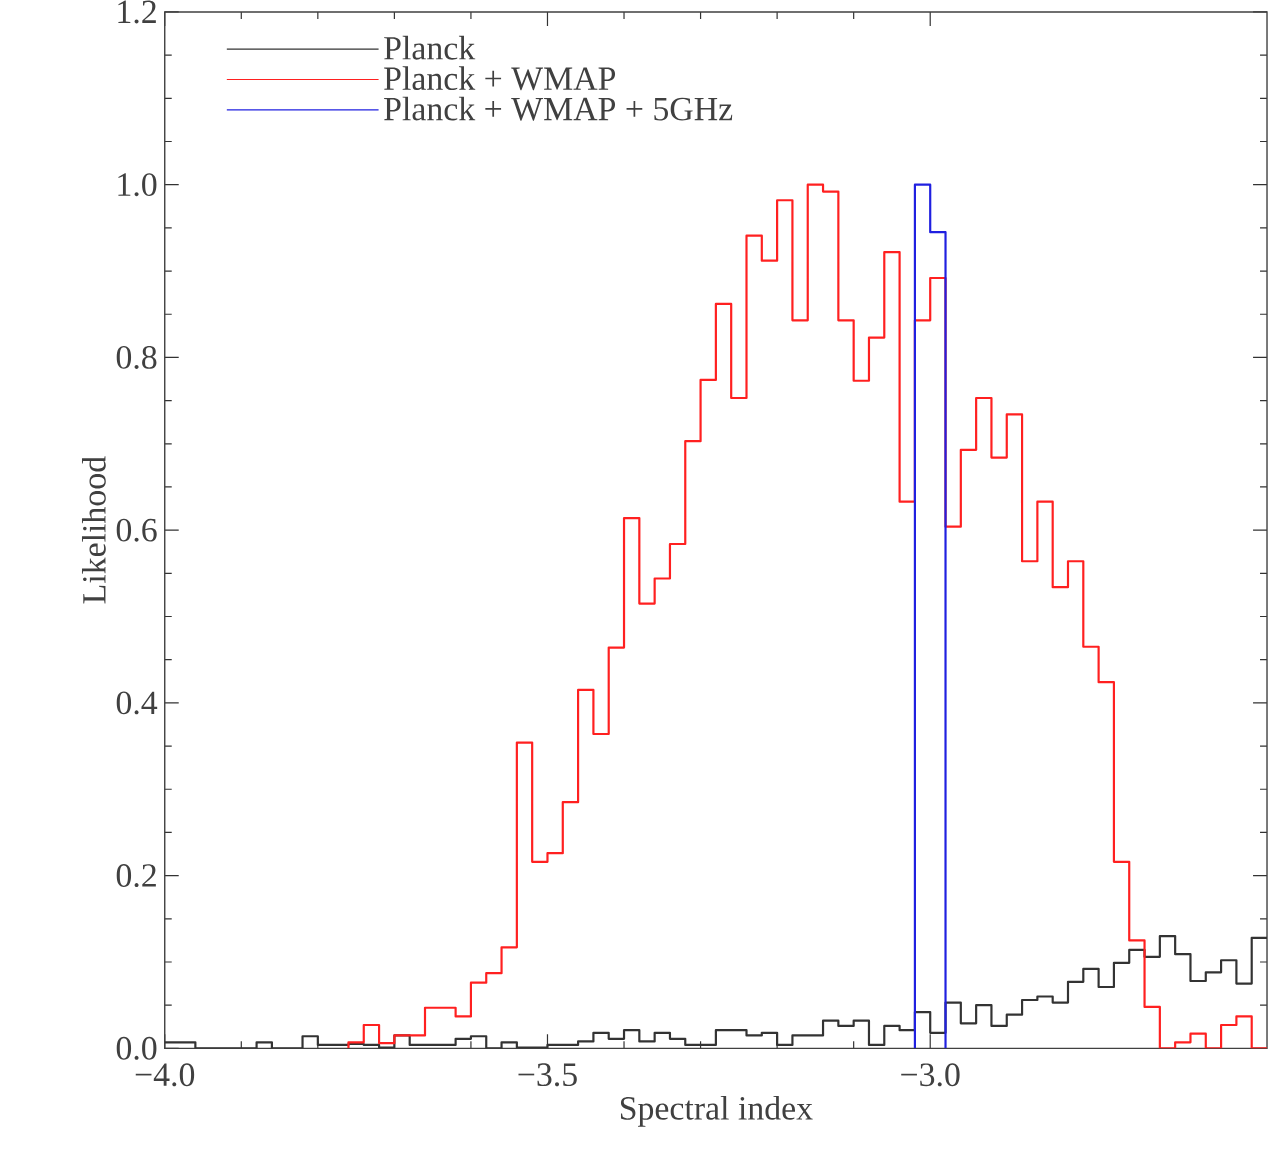 This screenshot has width=1268, height=1165. I want to click on y-tick-label: 0.8, so click(136, 357).